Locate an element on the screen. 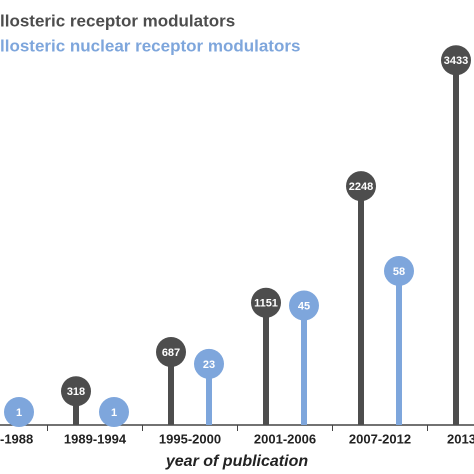 Image resolution: width=474 pixels, height=474 pixels. x-tick-label: -1988 is located at coordinates (16, 438).